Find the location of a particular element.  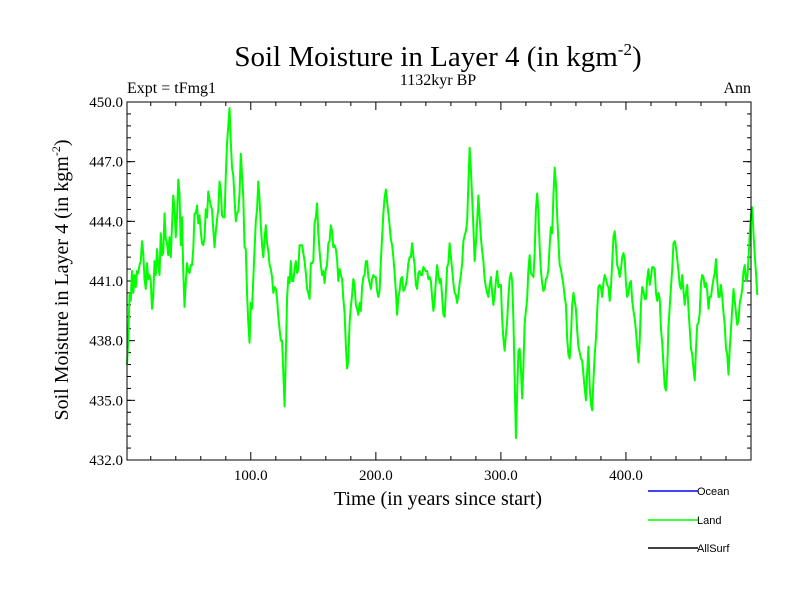

x-tick-label: 100.0 is located at coordinates (251, 476).